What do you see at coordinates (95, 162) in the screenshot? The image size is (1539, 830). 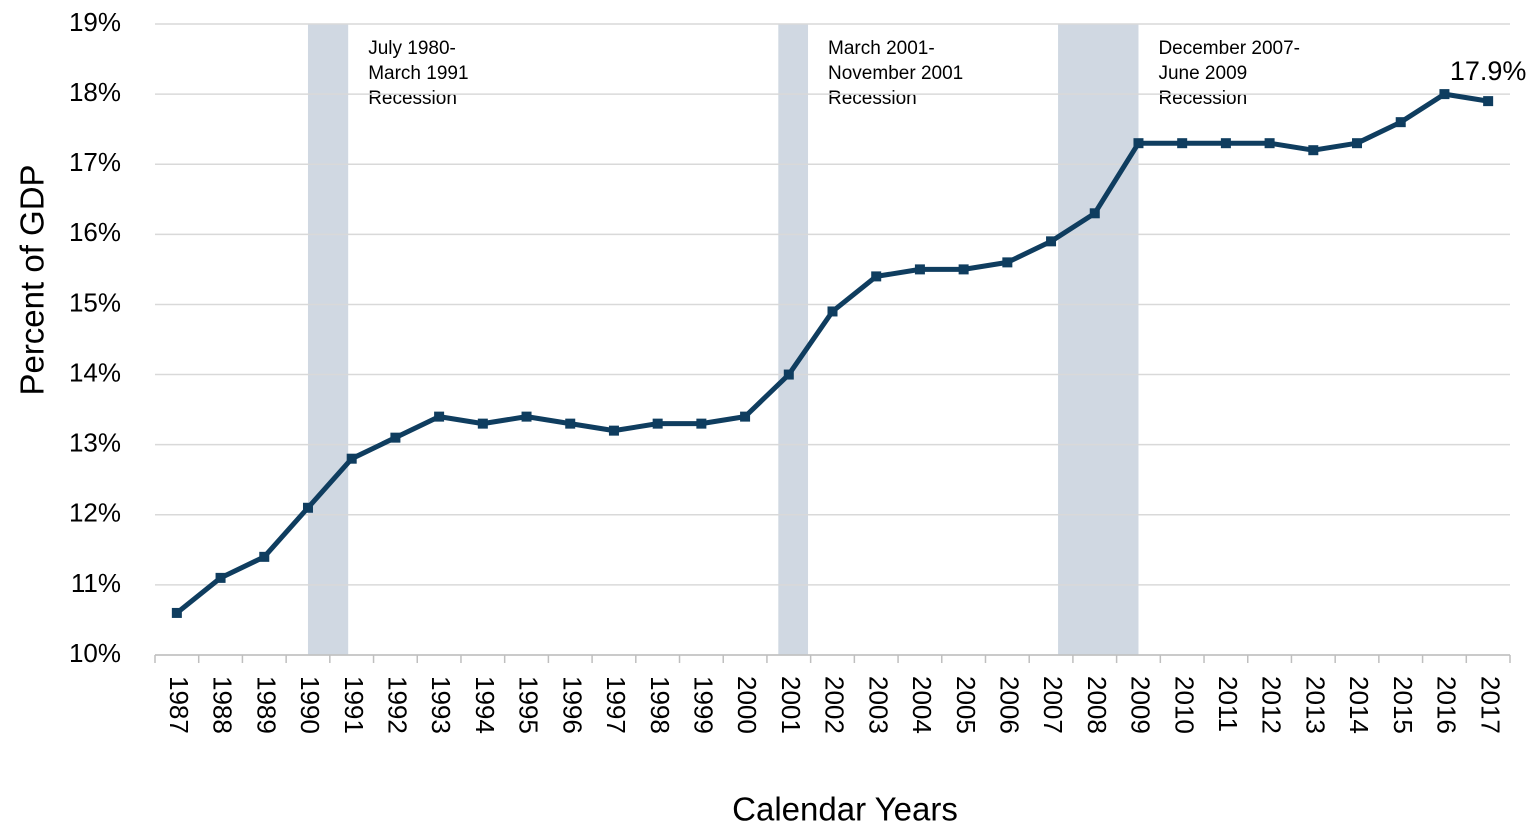 I see `y-tick-label: 17%` at bounding box center [95, 162].